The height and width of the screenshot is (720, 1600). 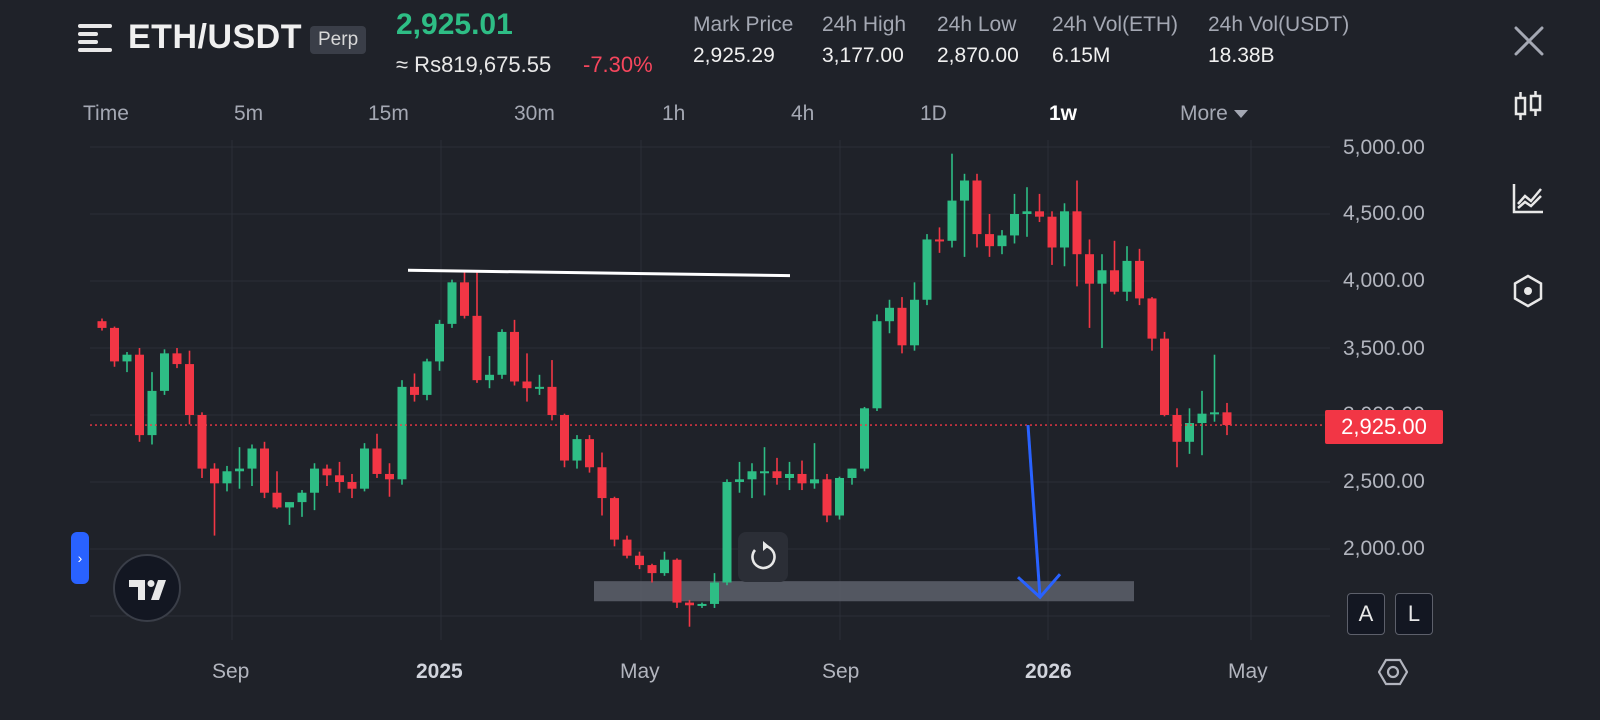 I want to click on y-tick-label: 4,500.00, so click(x=1384, y=213).